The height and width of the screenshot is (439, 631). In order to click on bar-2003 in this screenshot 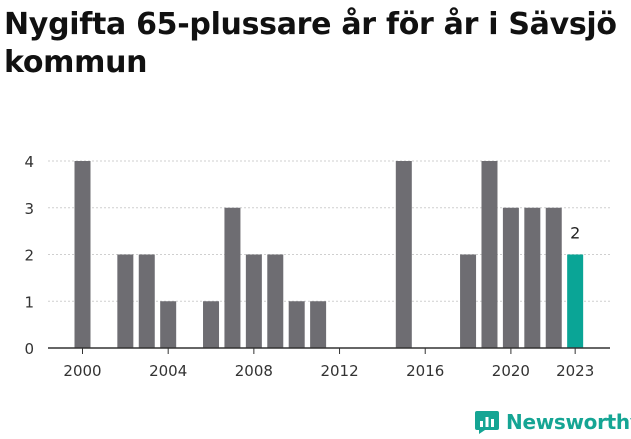, I will do `click(146, 301)`.